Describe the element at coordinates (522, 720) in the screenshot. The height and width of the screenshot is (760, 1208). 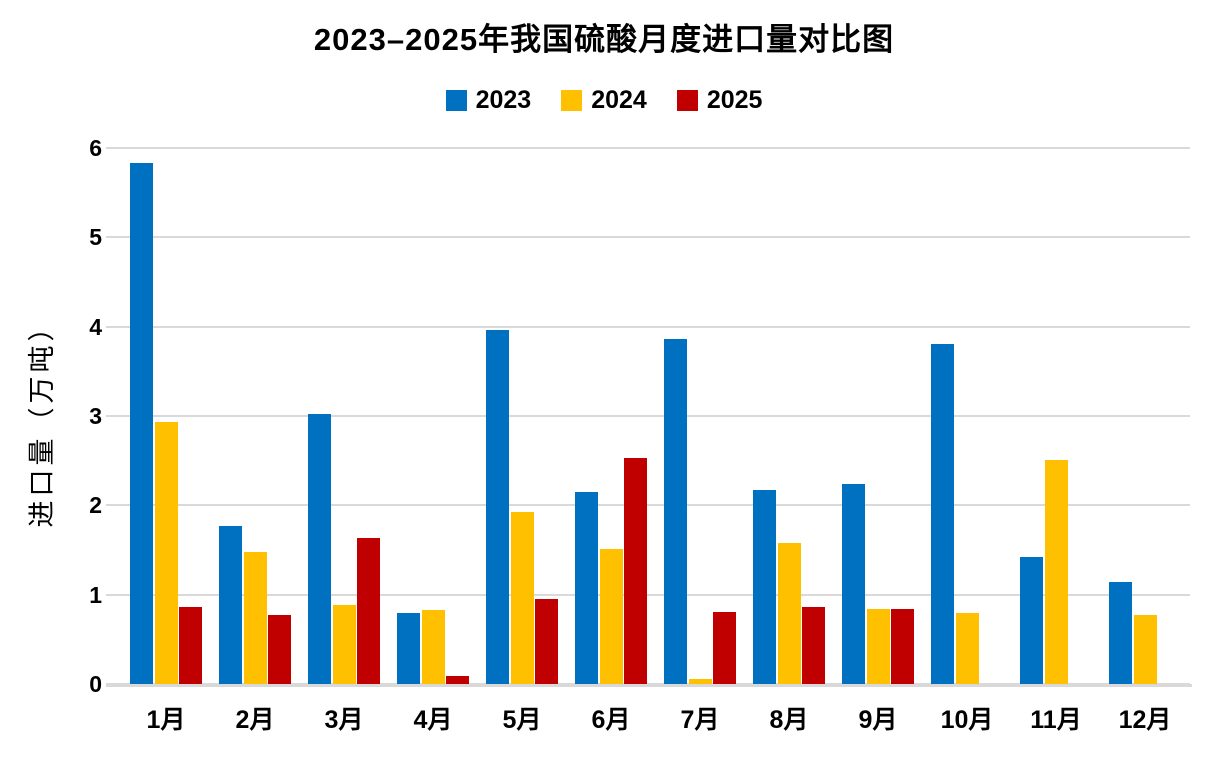
I see `x-tick-label-month-5: 5月` at that location.